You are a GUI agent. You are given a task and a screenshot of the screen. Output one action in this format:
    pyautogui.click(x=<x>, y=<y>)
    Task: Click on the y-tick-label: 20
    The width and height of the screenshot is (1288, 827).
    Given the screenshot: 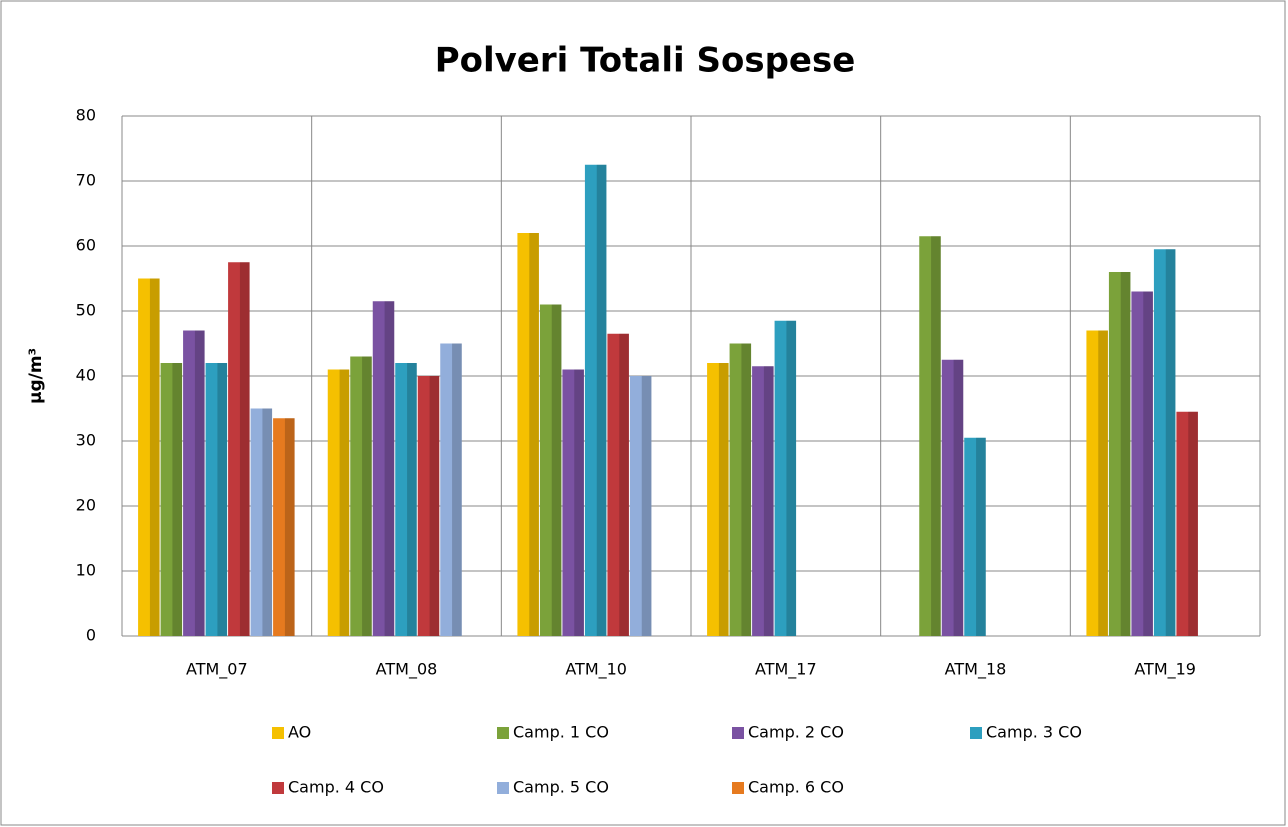 What is the action you would take?
    pyautogui.click(x=86, y=505)
    